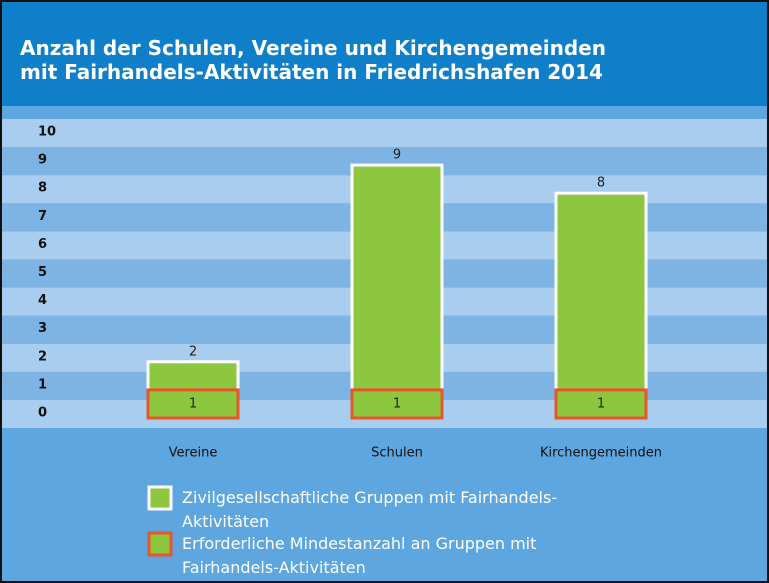  Describe the element at coordinates (193, 351) in the screenshot. I see `value-label: 2` at that location.